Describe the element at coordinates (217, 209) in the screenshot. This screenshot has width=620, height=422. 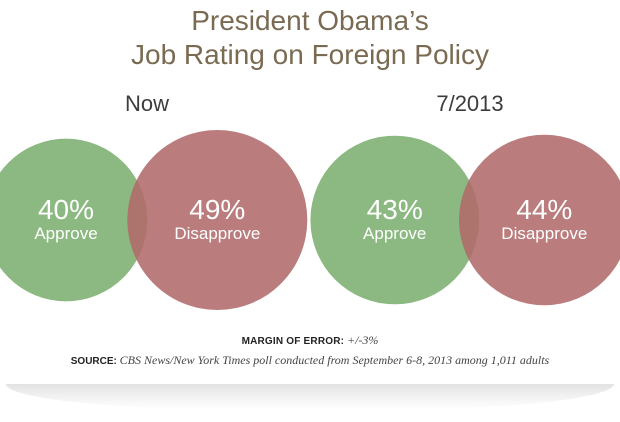
I see `value-label-disapprove-0: 49%` at that location.